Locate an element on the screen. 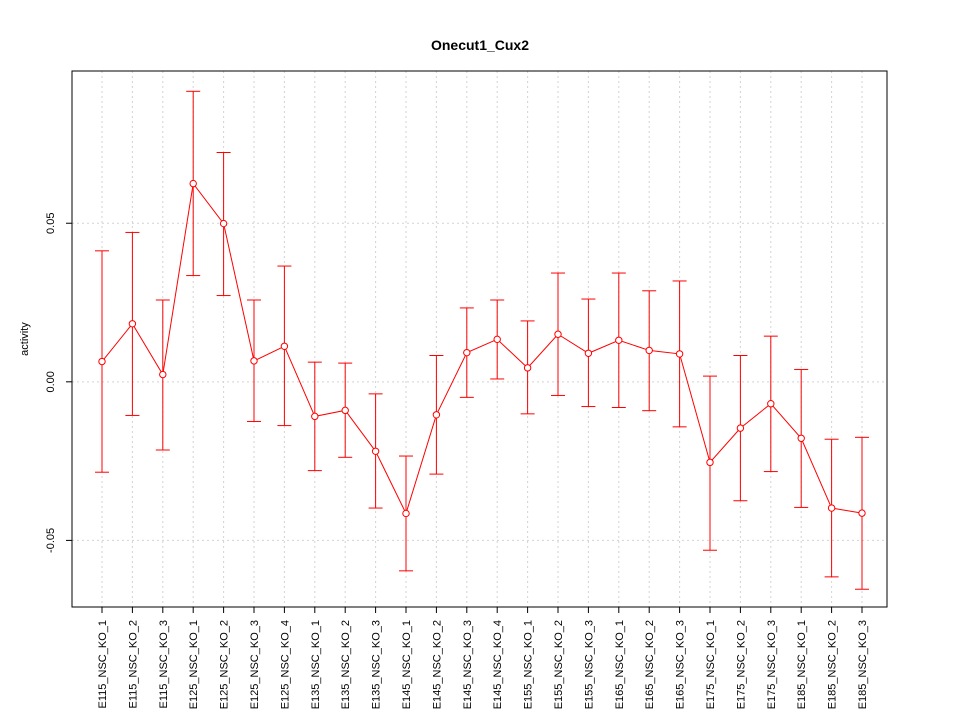  x-tick-label: E155_NSC_KO_2 is located at coordinates (559, 664).